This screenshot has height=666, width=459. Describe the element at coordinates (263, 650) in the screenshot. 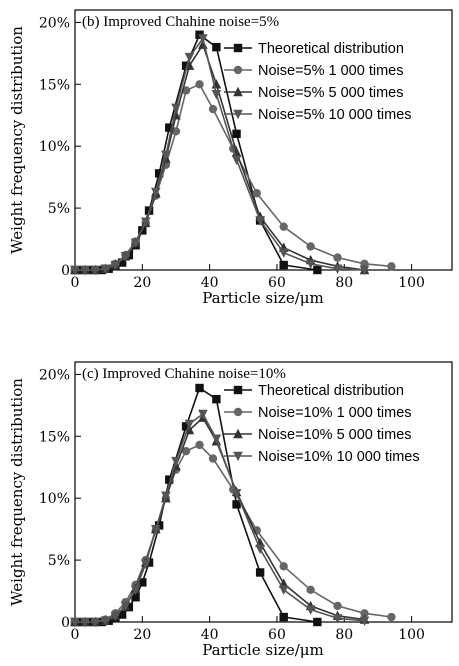

I see `x-axis-title: Particle size/μm` at that location.